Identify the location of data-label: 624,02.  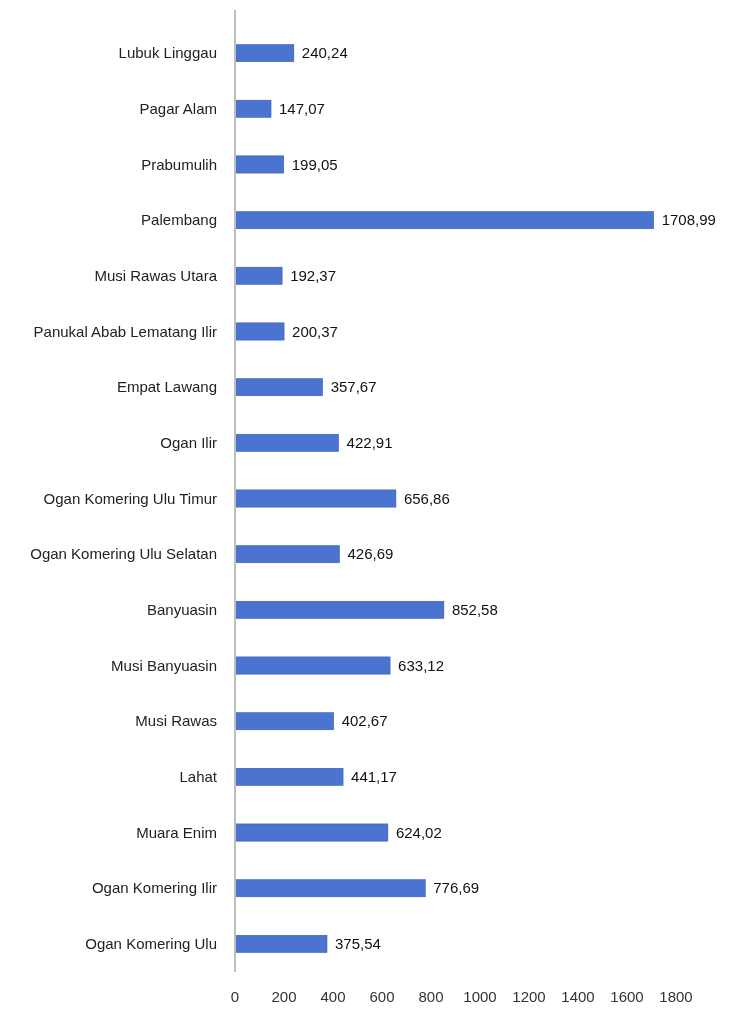
(418, 832).